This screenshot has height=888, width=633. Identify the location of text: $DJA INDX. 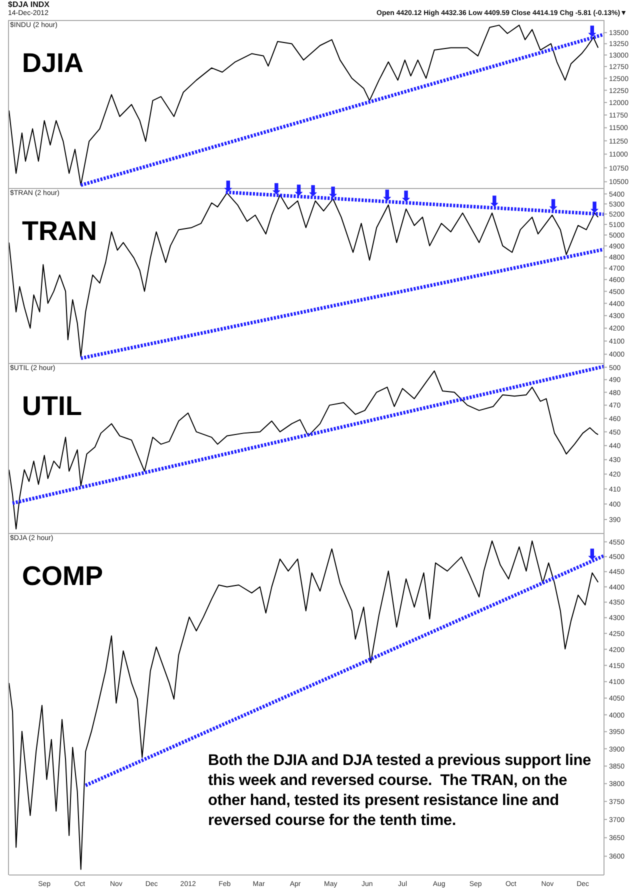
(29, 4).